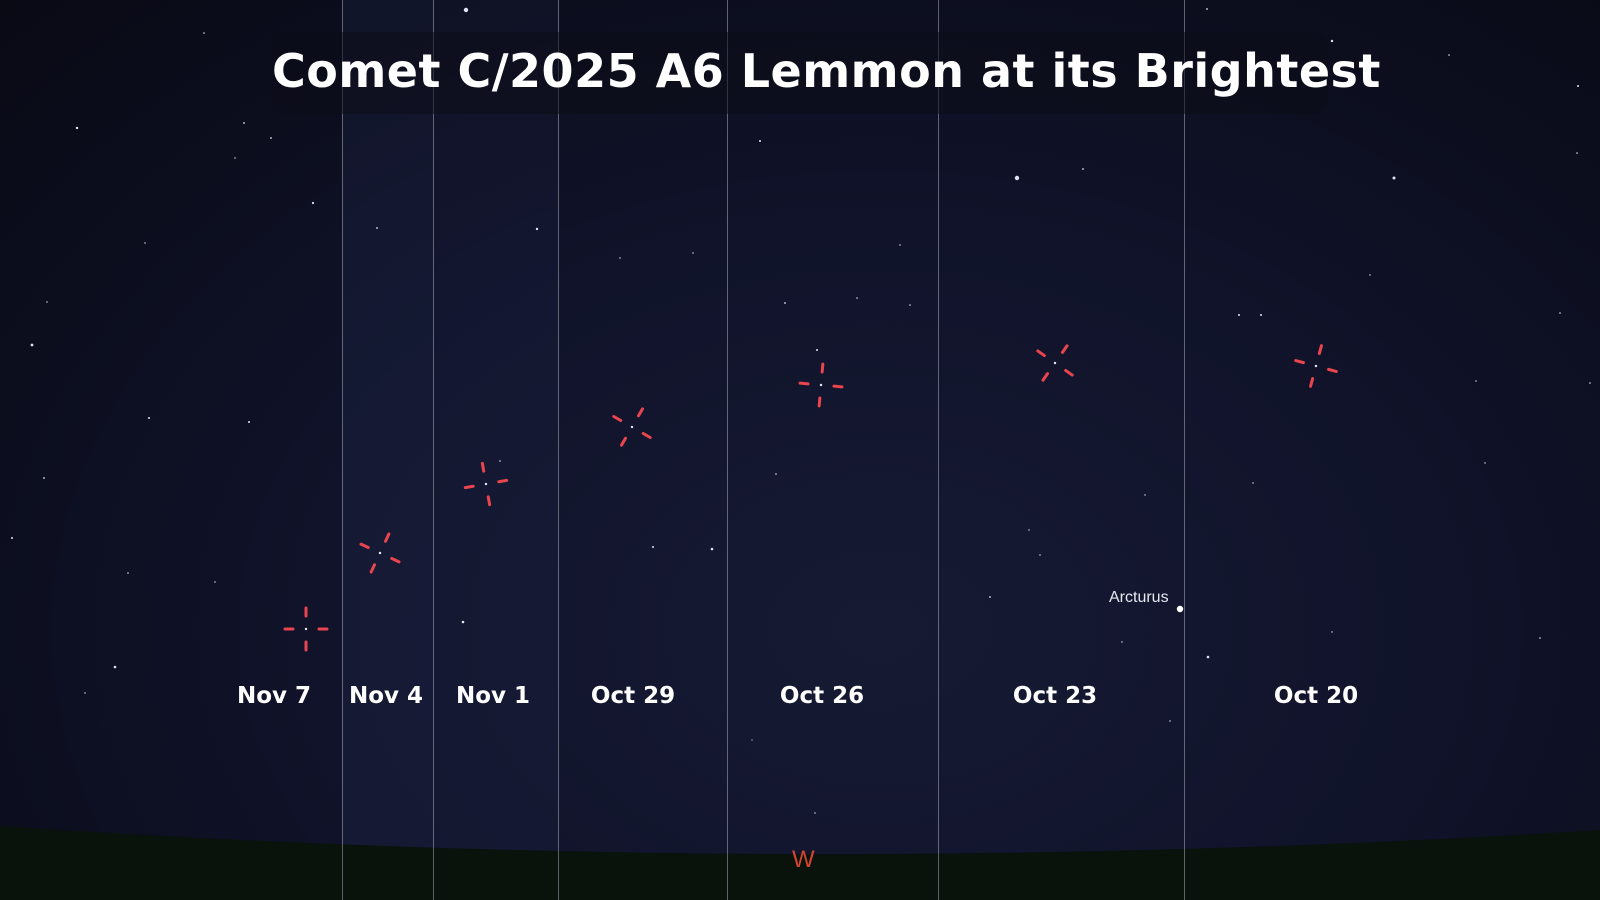  I want to click on date-label-oct-23: Oct 23, so click(1055, 696).